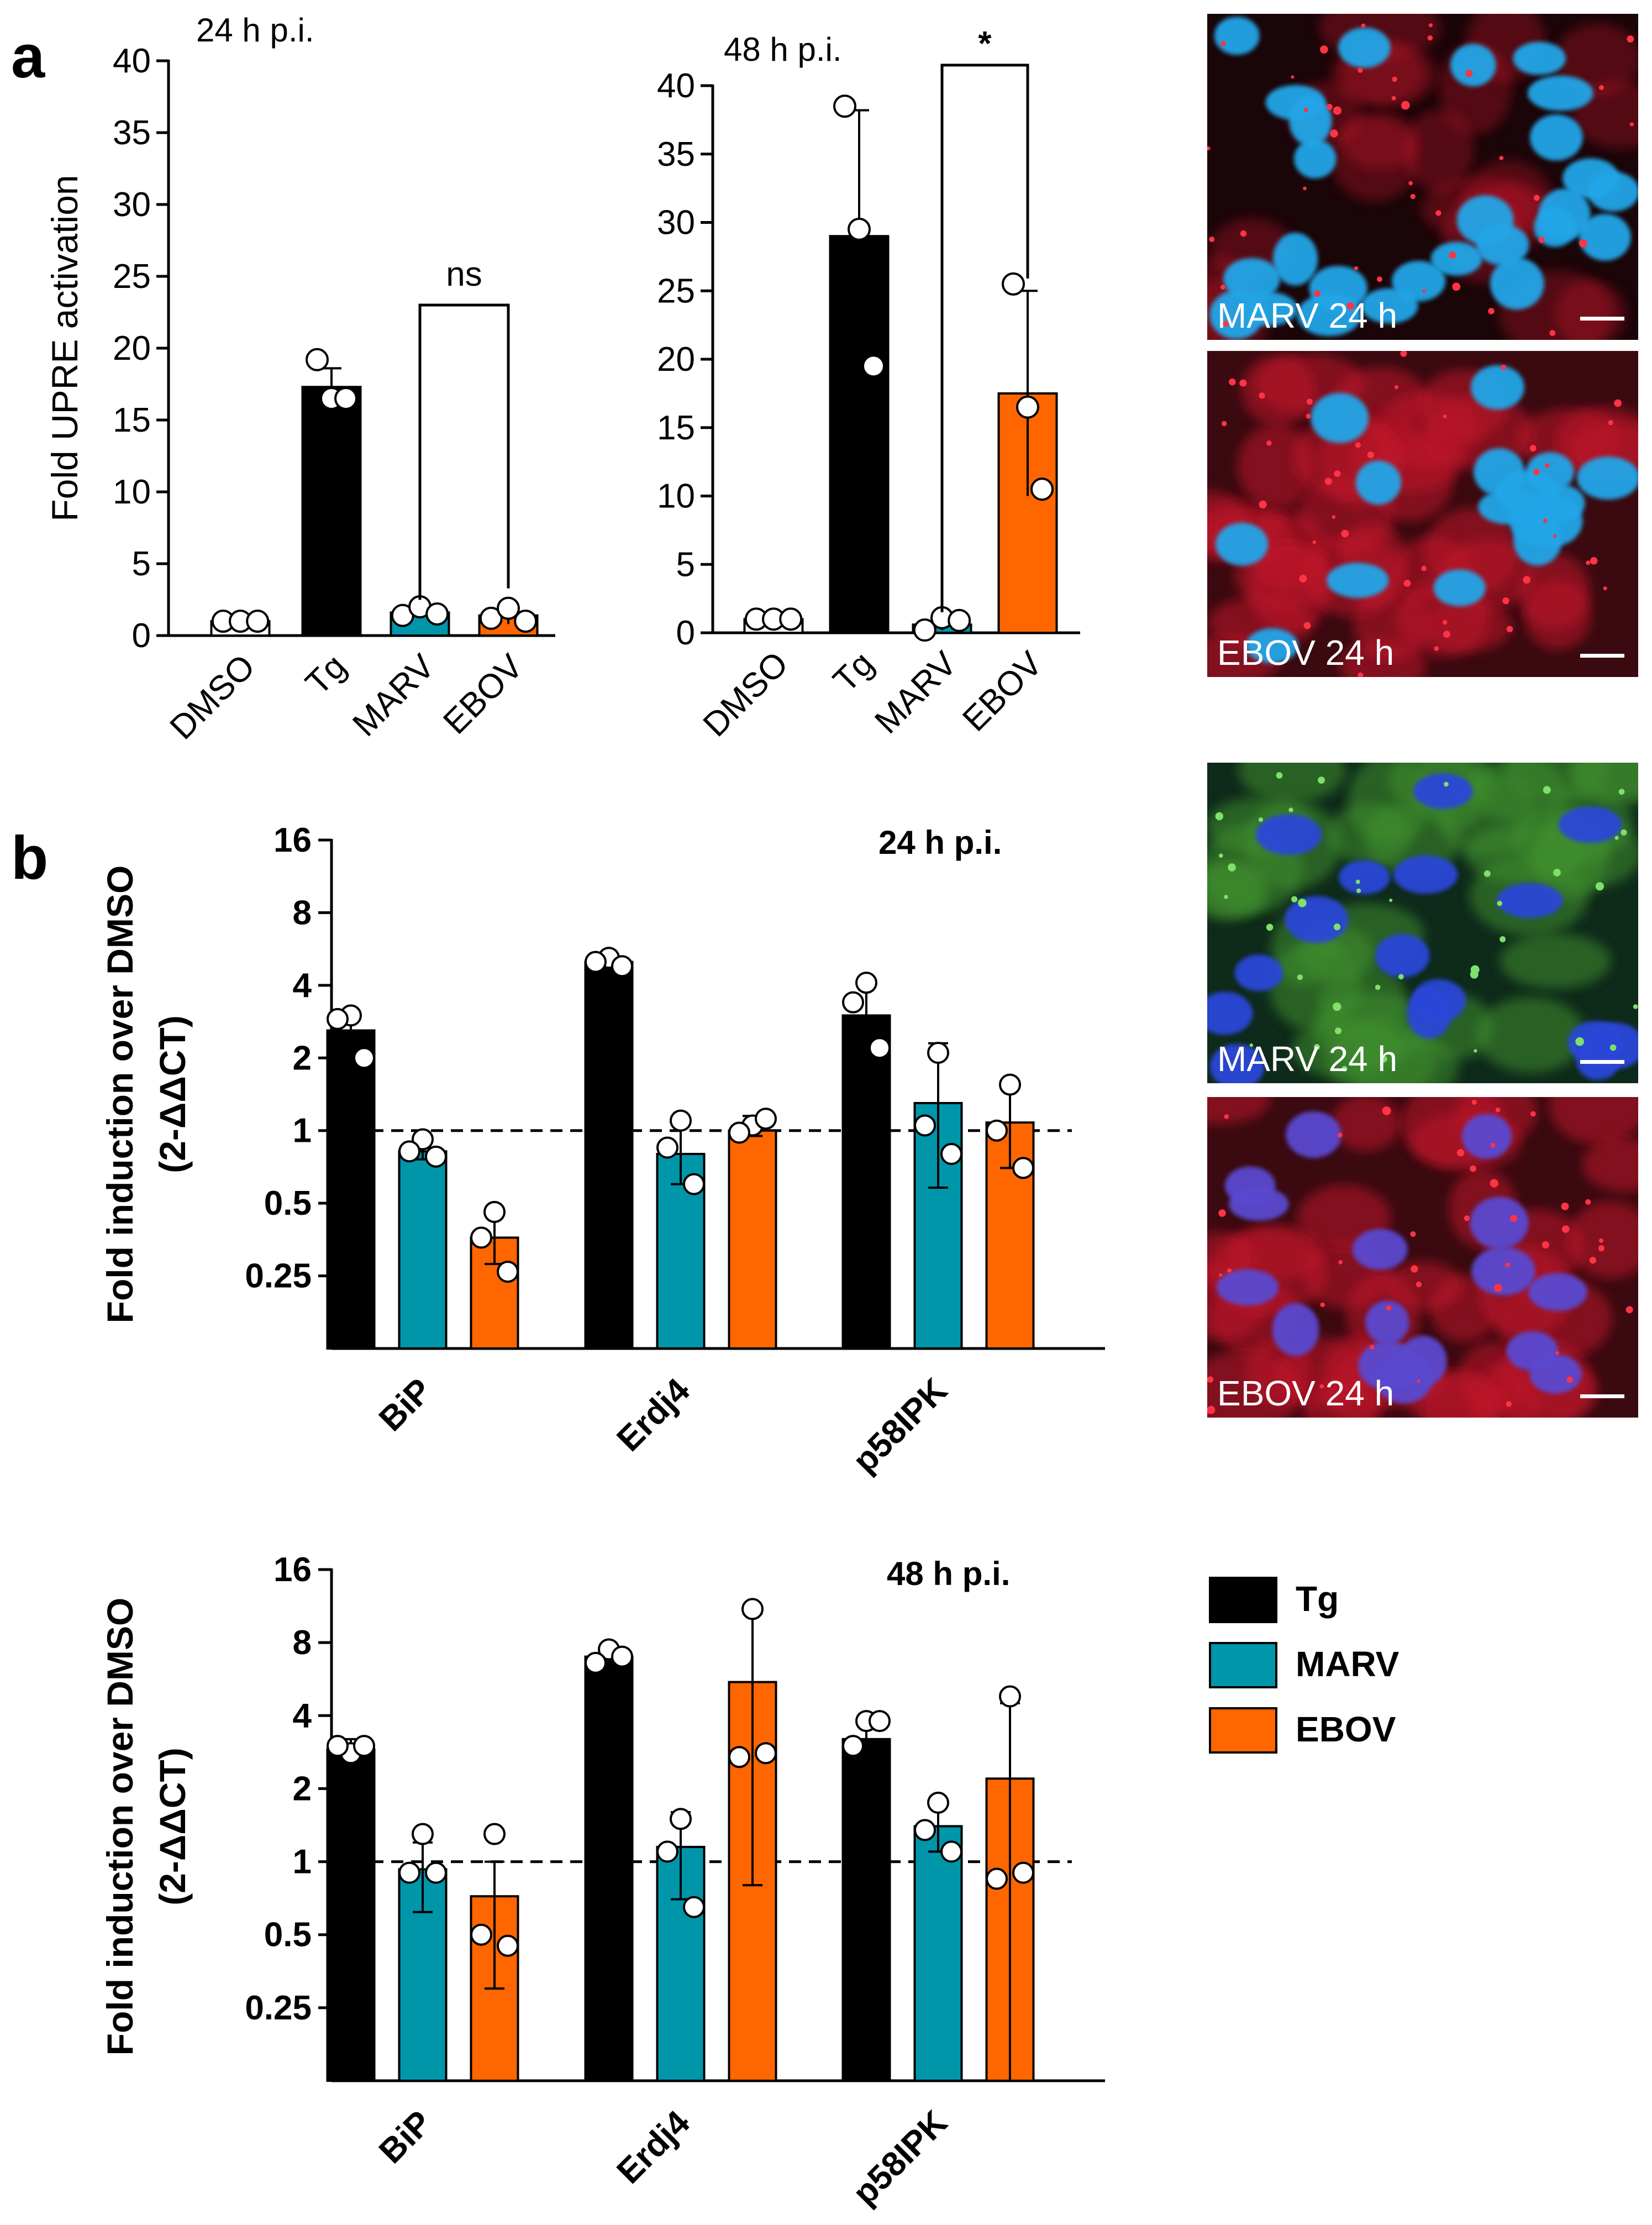 The height and width of the screenshot is (2225, 1652). What do you see at coordinates (302, 1643) in the screenshot?
I see `y-tick-label: 8` at bounding box center [302, 1643].